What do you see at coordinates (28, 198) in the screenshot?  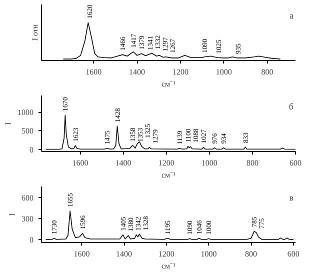 I see `y-tick-label: 600` at bounding box center [28, 198].